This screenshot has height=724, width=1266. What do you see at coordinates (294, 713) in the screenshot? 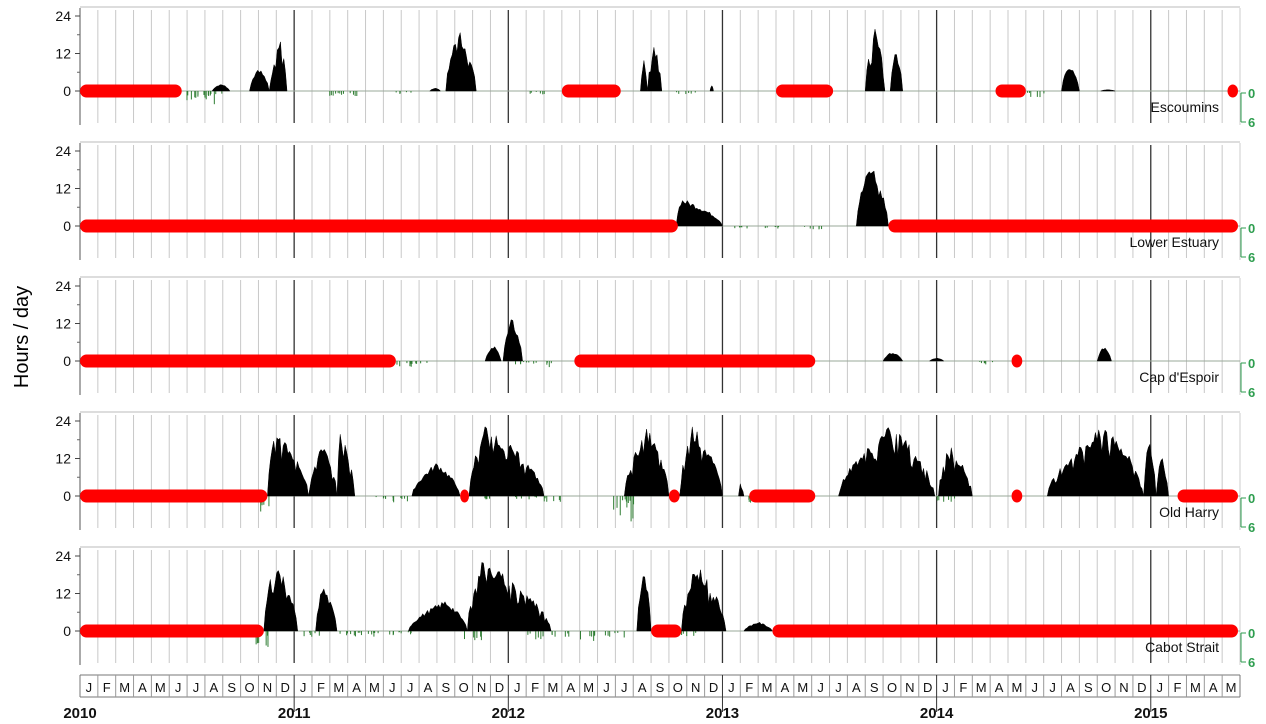
I see `year-label: 2011` at bounding box center [294, 713].